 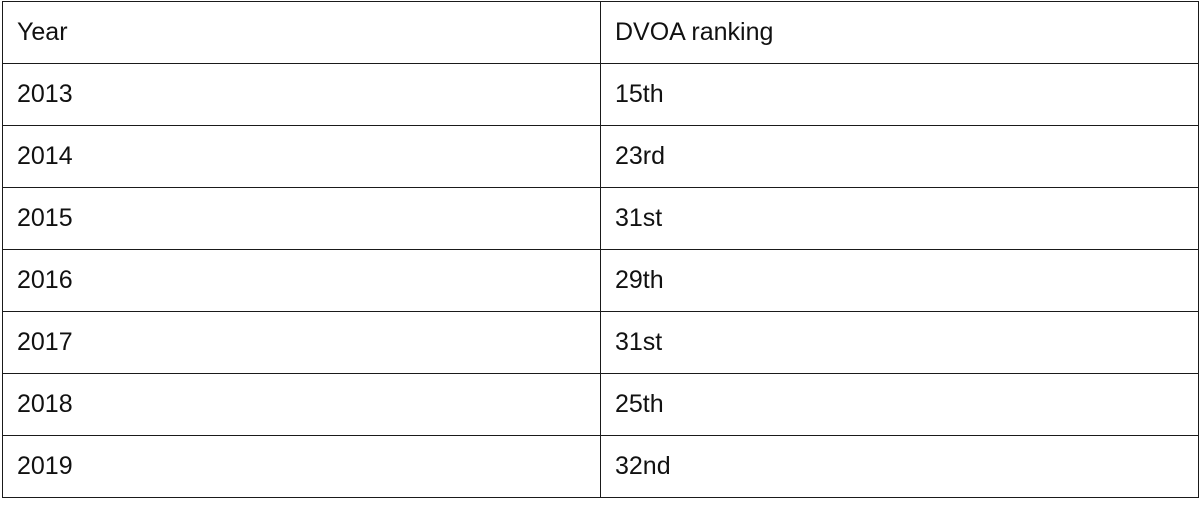 I want to click on table-header-row: Year DVOA ranking, so click(x=600, y=32).